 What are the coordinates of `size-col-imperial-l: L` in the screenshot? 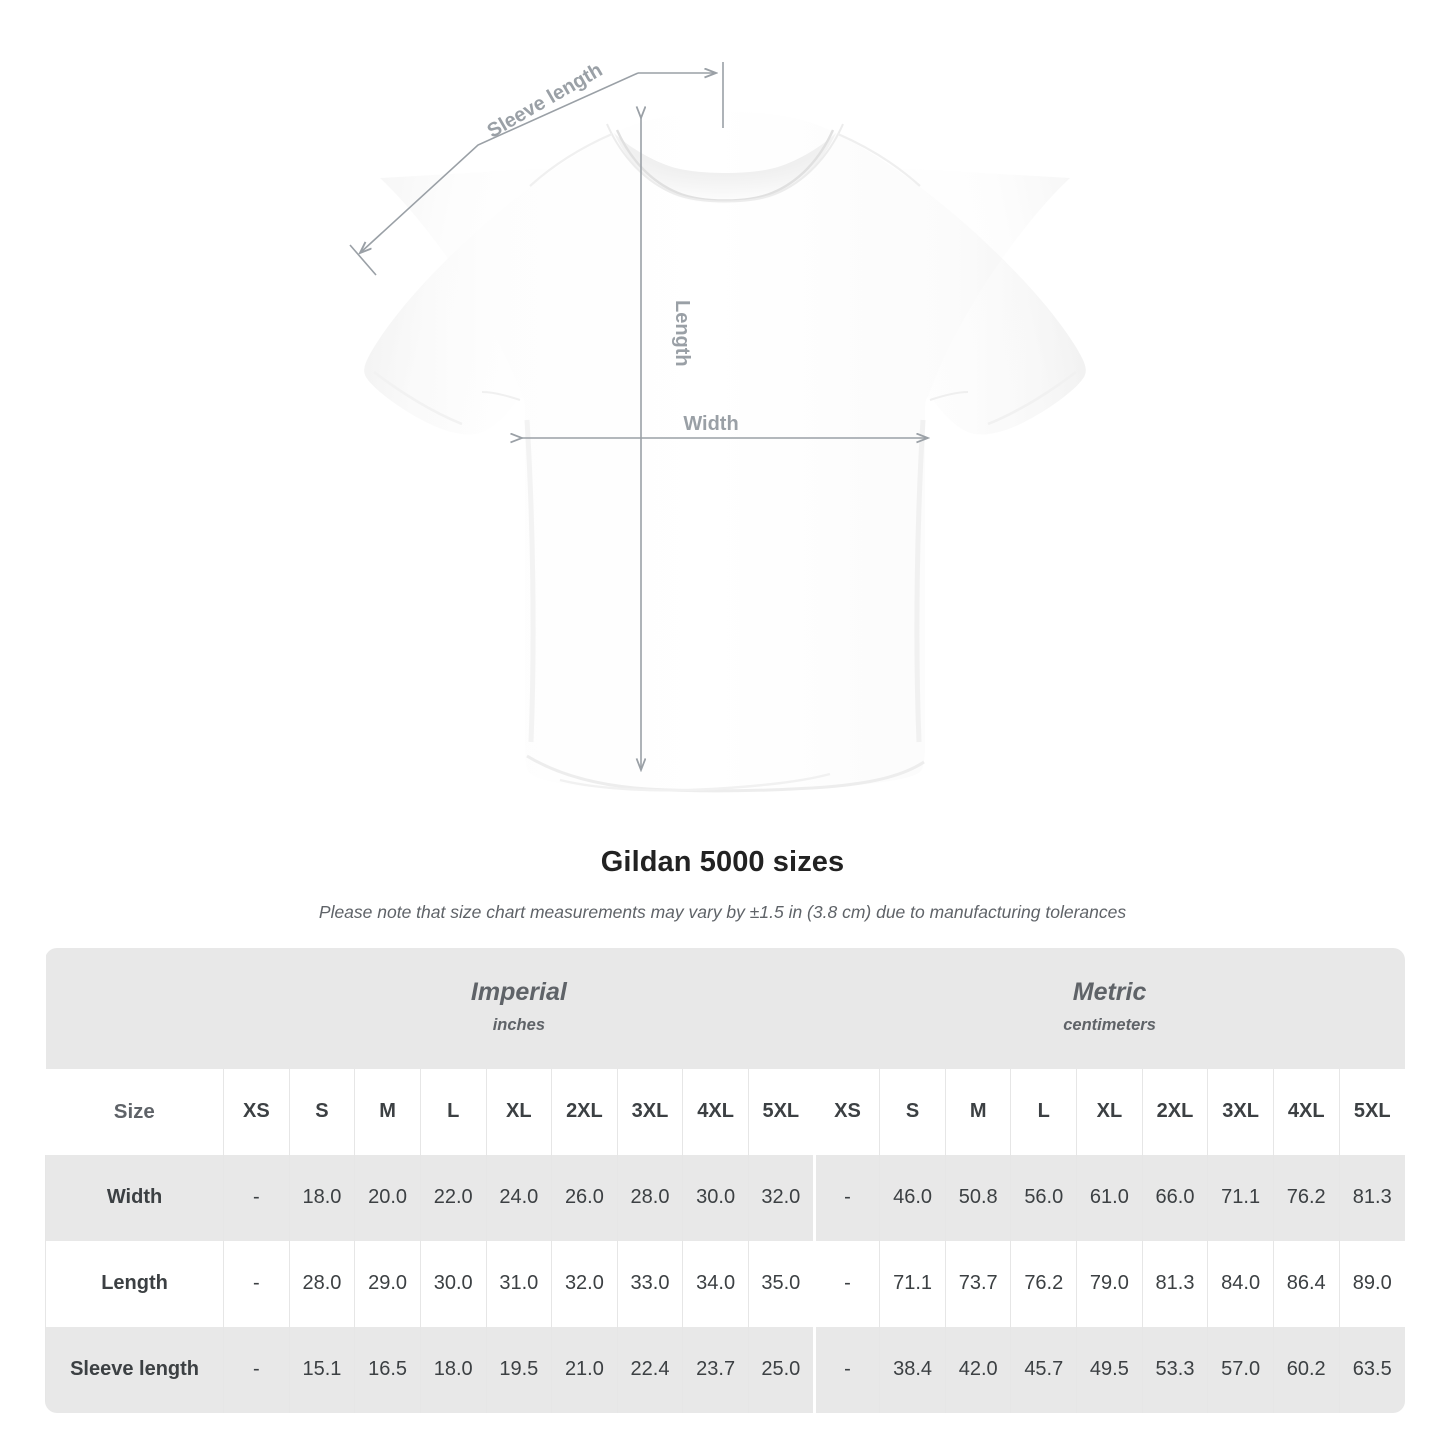 It's located at (452, 1111).